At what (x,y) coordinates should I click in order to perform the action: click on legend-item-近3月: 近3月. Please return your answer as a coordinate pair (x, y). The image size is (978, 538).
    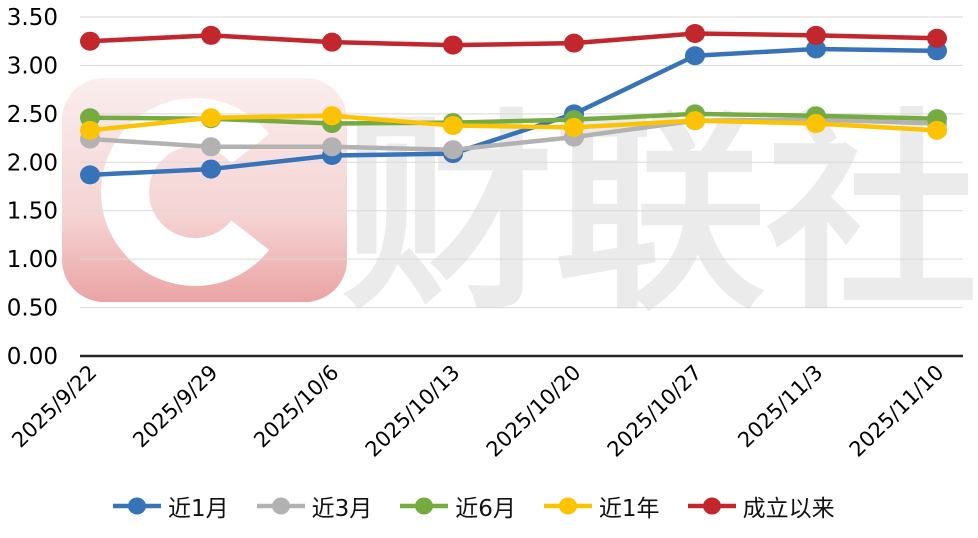
    Looking at the image, I should click on (314, 506).